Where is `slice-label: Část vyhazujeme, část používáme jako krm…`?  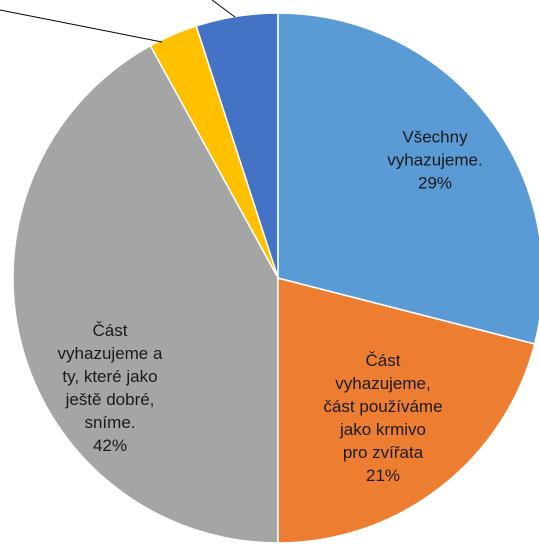
slice-label: Část vyhazujeme, část používáme jako krm… is located at coordinates (382, 418).